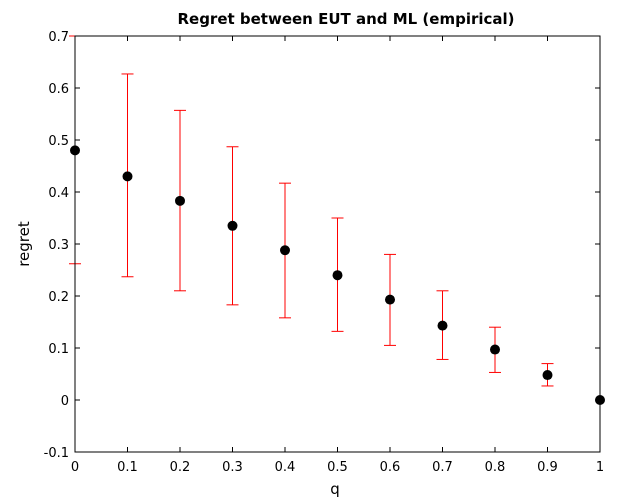 The width and height of the screenshot is (628, 498). Describe the element at coordinates (345, 19) in the screenshot. I see `chart-title: Regret between EUT and ML (empirical)` at that location.